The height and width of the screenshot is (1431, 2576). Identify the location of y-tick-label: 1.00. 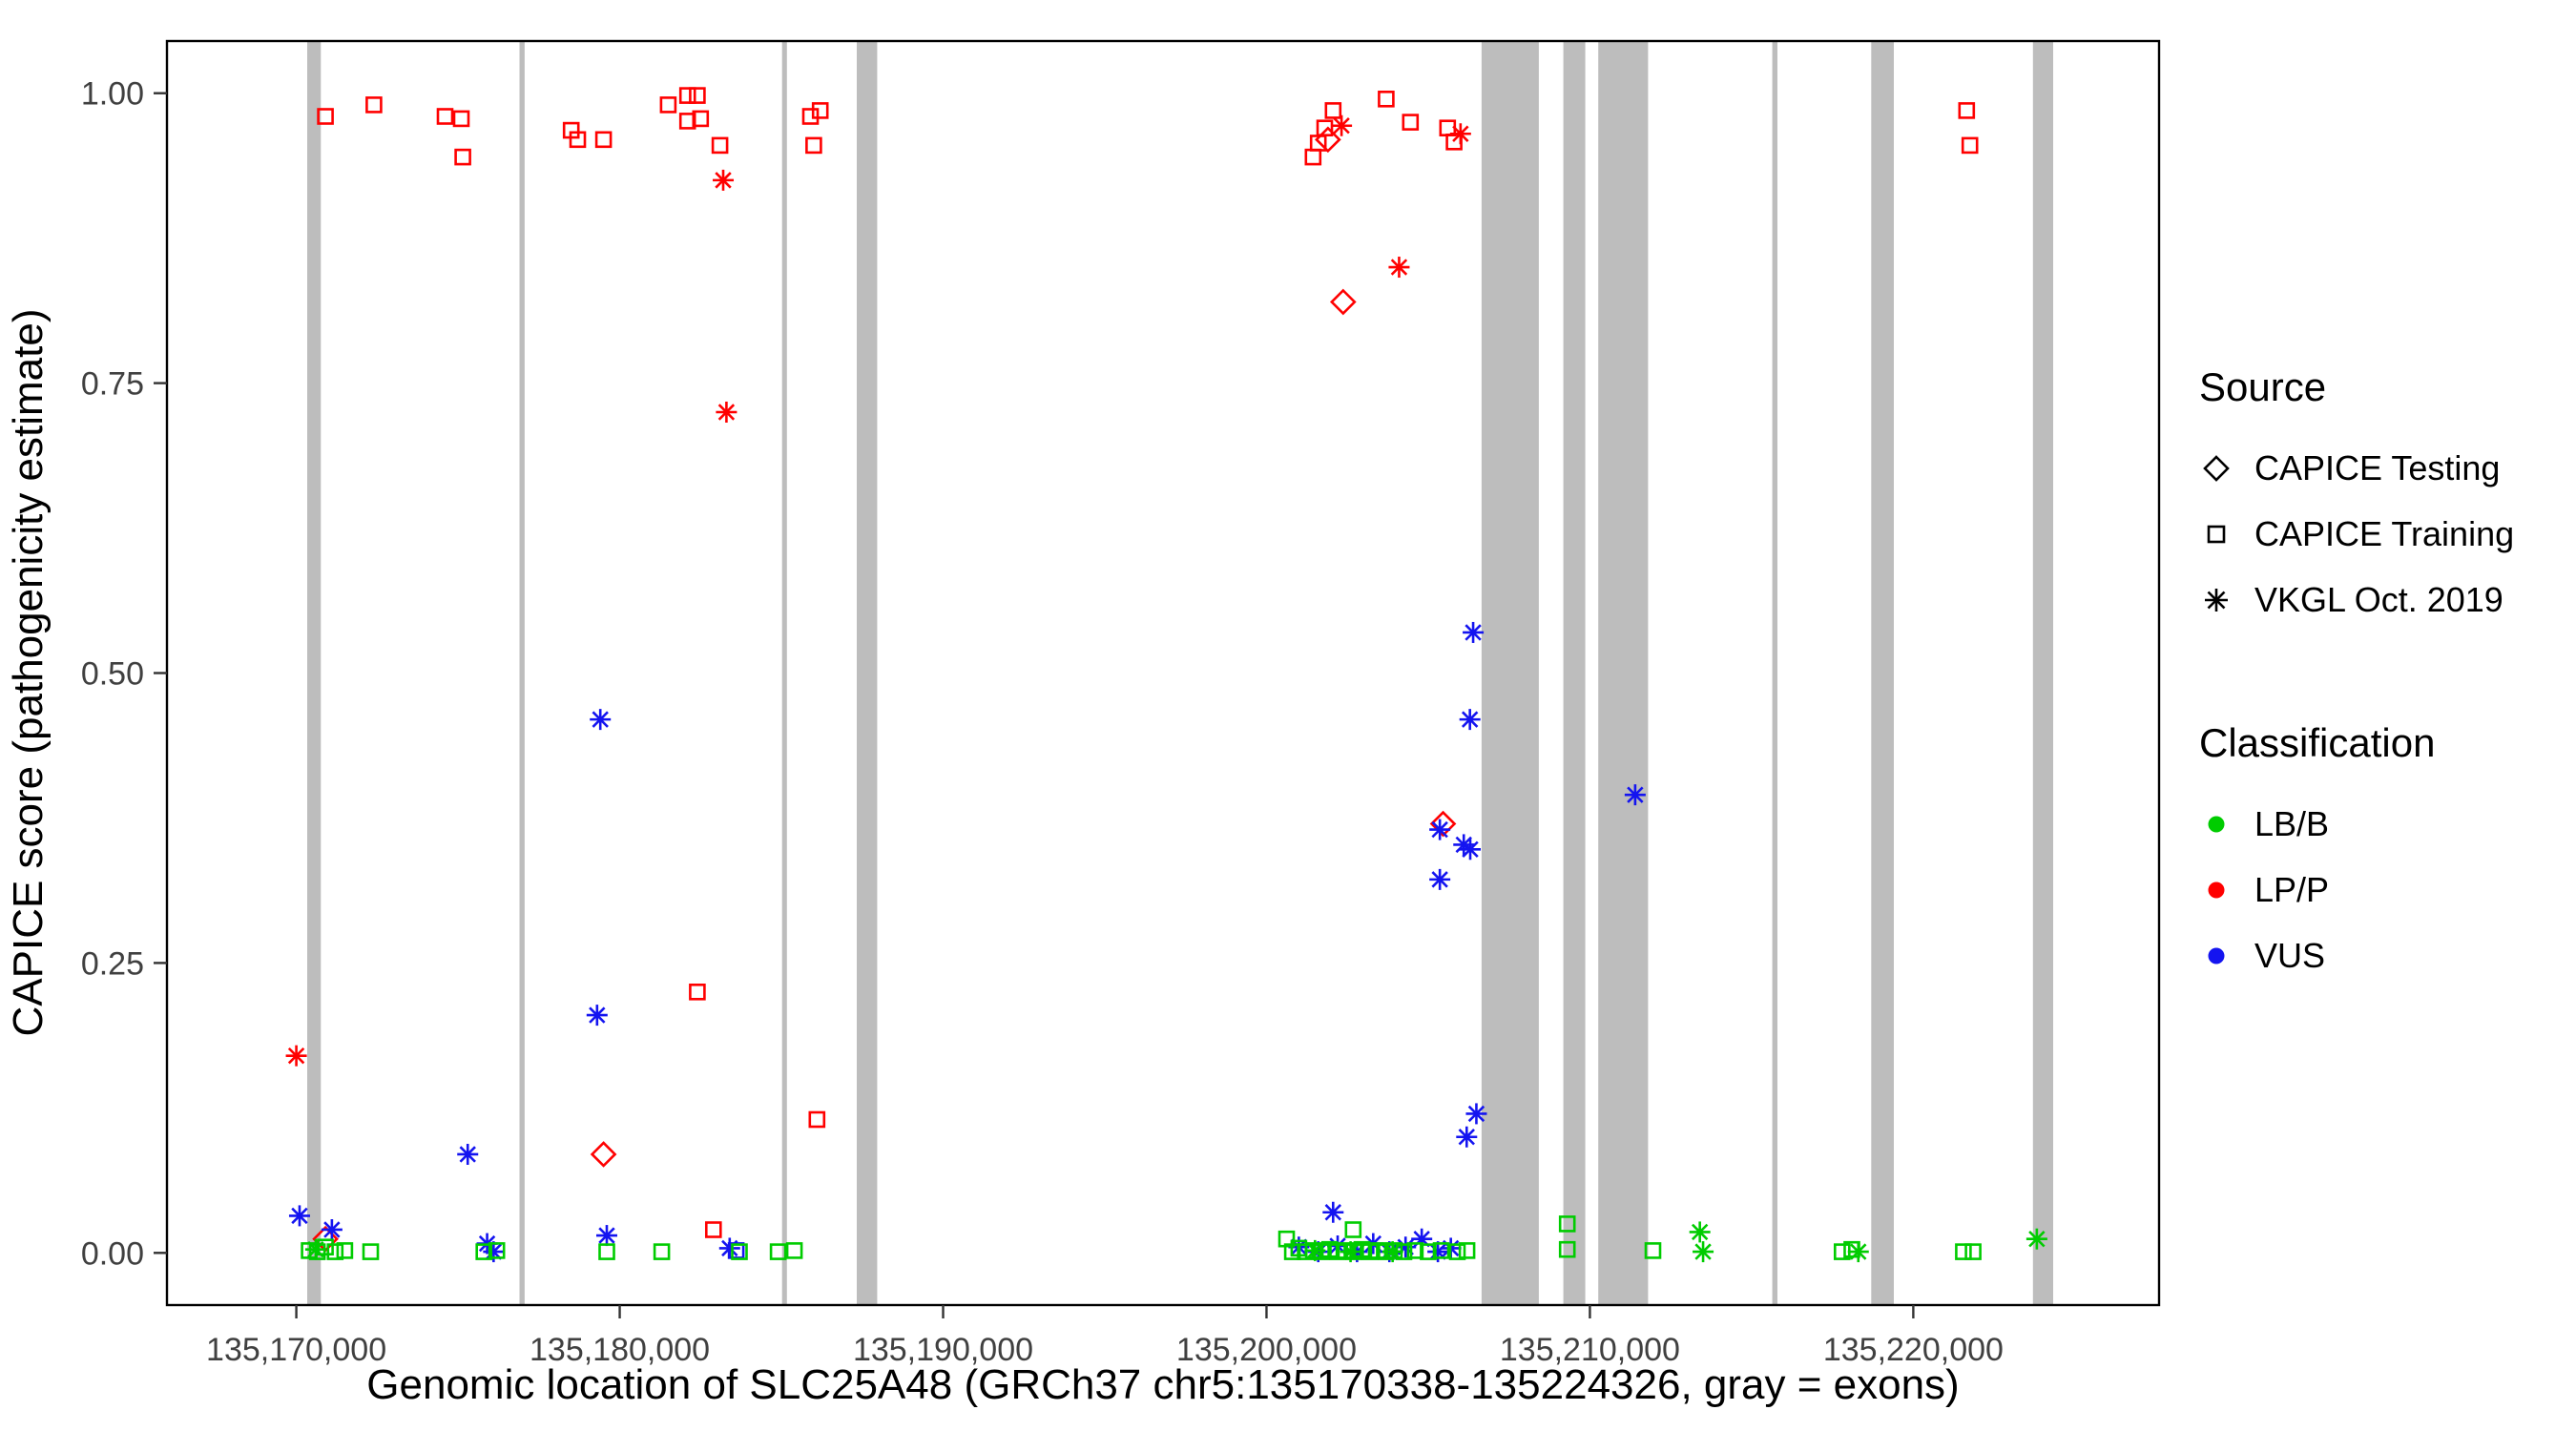
(112, 94).